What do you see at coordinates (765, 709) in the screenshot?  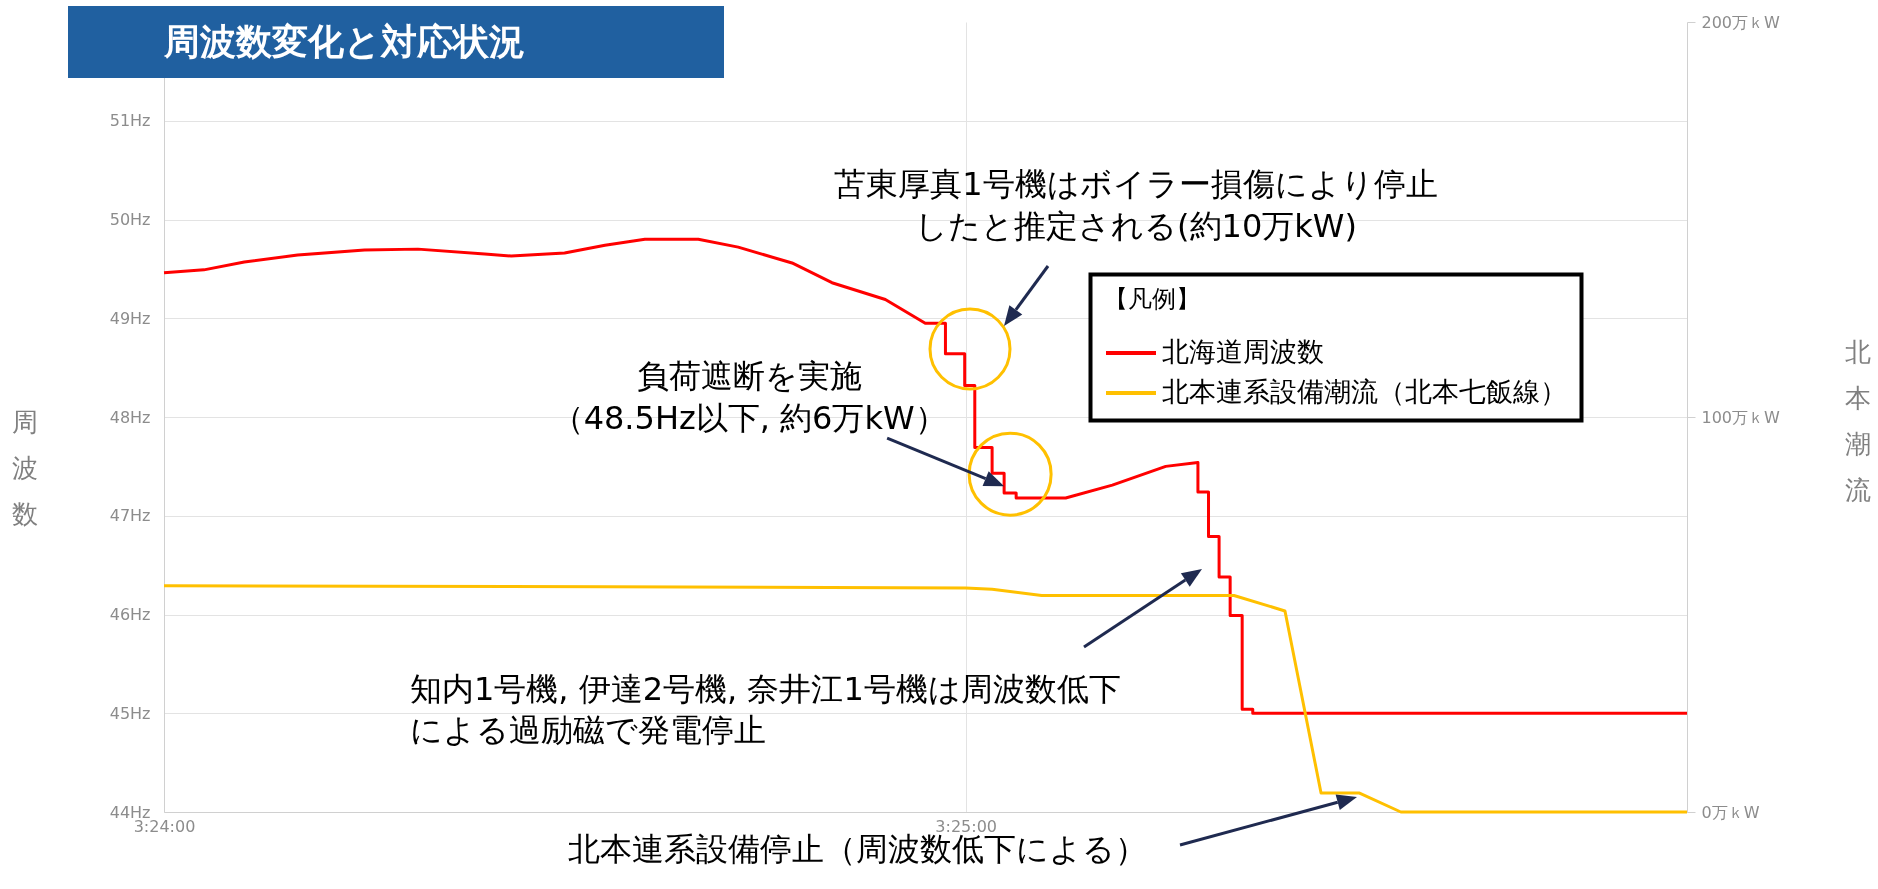 I see `annotation: 知内1号機, 伊達2号機, 奈井江1号機は周波数低下による過励磁で発電停止` at bounding box center [765, 709].